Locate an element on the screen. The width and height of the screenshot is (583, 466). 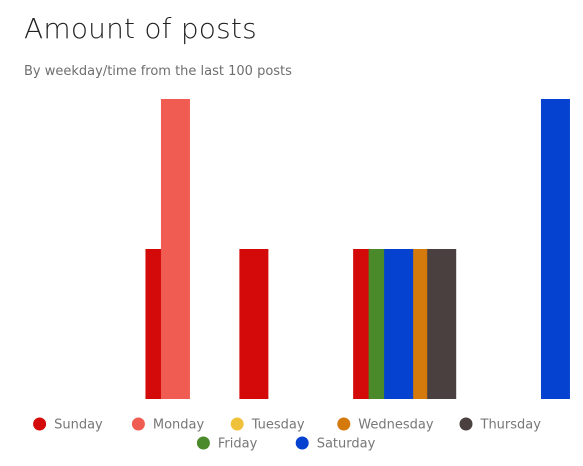
legend-marker-friday is located at coordinates (203, 443).